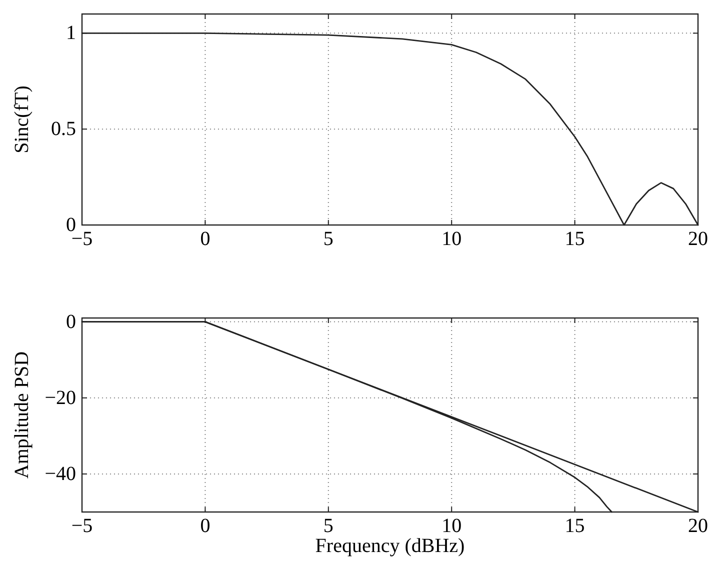  I want to click on y-tick-label: 0.5, so click(63, 129).